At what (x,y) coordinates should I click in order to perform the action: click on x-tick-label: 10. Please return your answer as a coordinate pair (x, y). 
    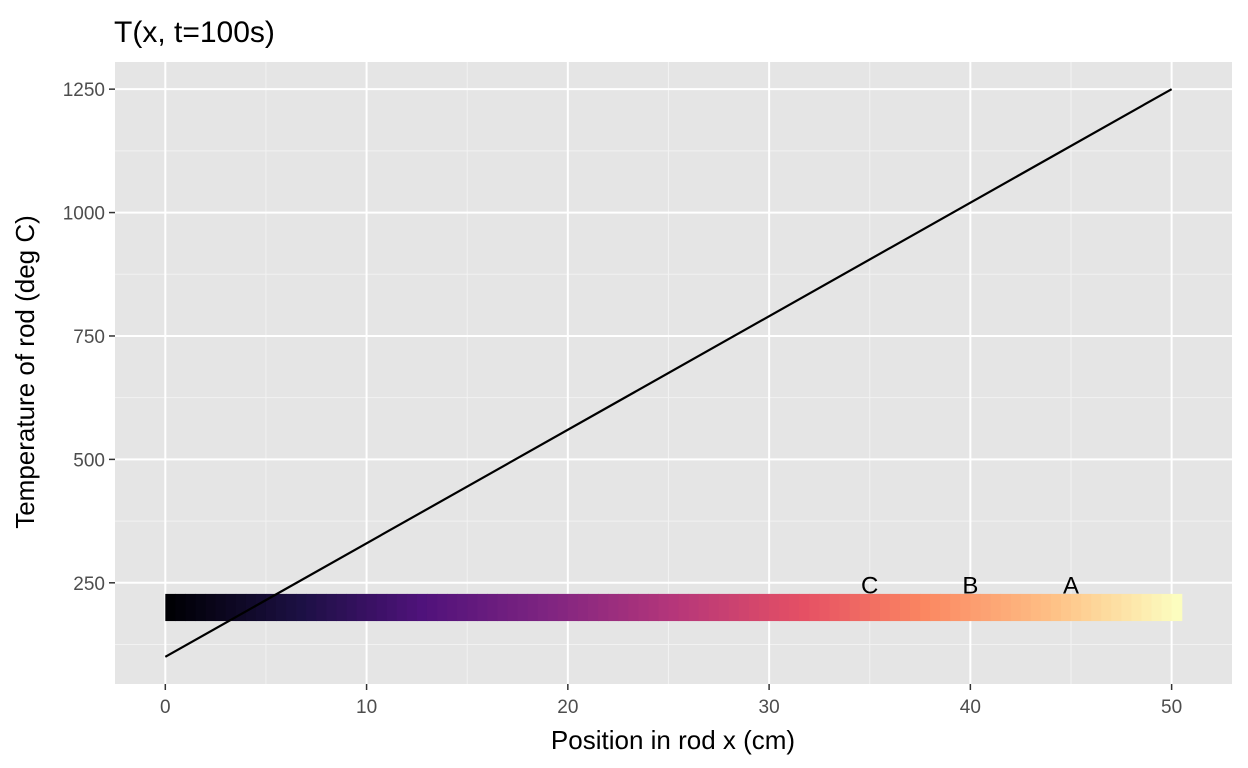
    Looking at the image, I should click on (366, 707).